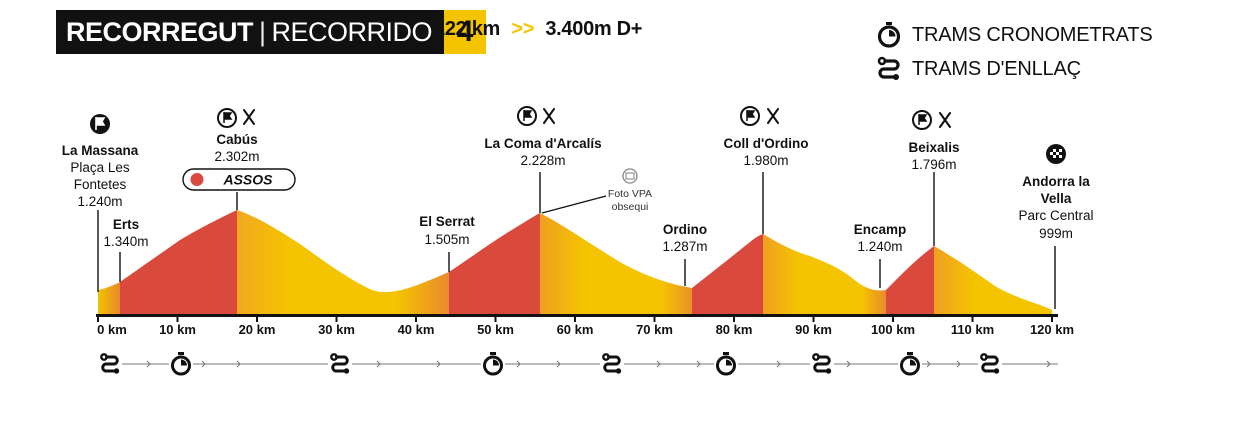 Image resolution: width=1234 pixels, height=424 pixels. I want to click on stage-number-badge: 4, so click(465, 32).